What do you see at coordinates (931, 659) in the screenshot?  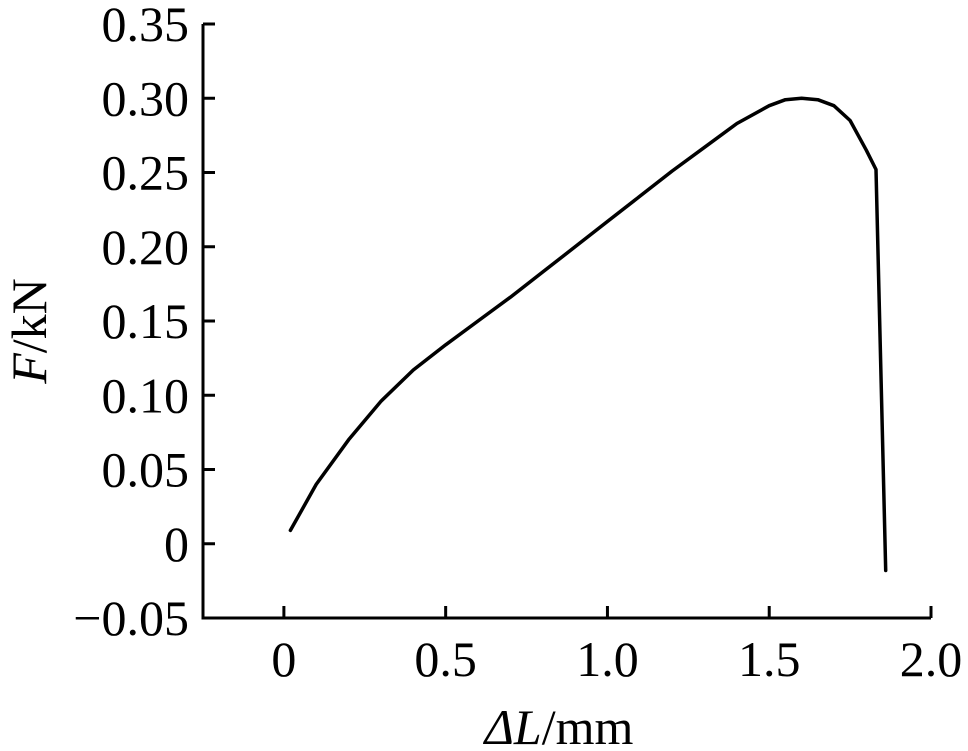 I see `x-tick-label: 2.0` at bounding box center [931, 659].